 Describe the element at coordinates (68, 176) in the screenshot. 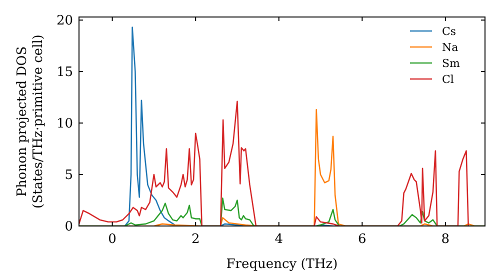

I see `y-tick-label: 5` at that location.